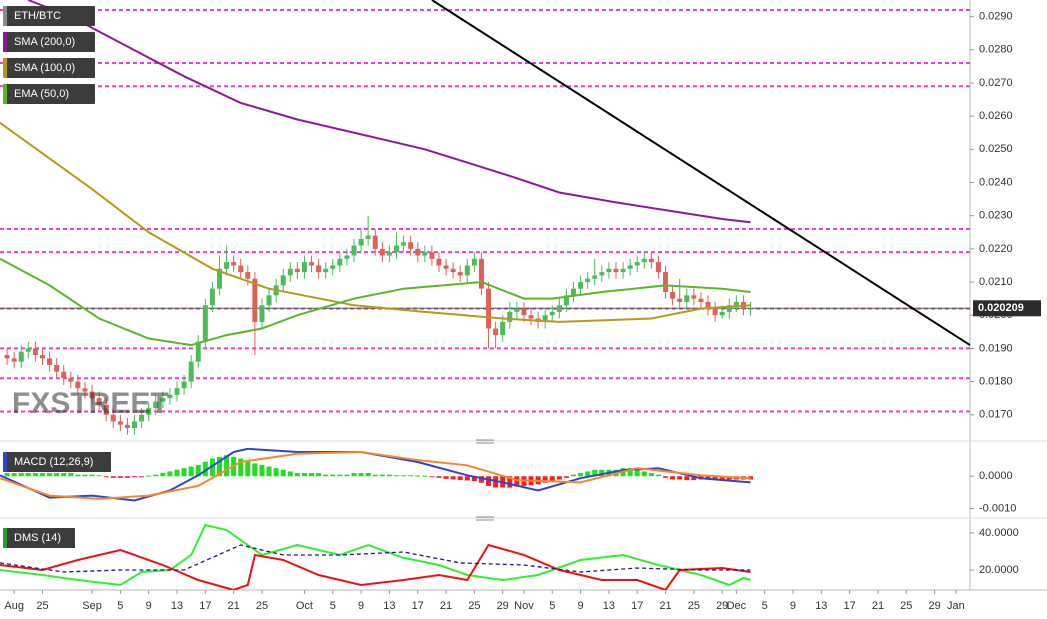 The width and height of the screenshot is (1047, 619). Describe the element at coordinates (996, 348) in the screenshot. I see `y-tick-label: 0.0190` at that location.